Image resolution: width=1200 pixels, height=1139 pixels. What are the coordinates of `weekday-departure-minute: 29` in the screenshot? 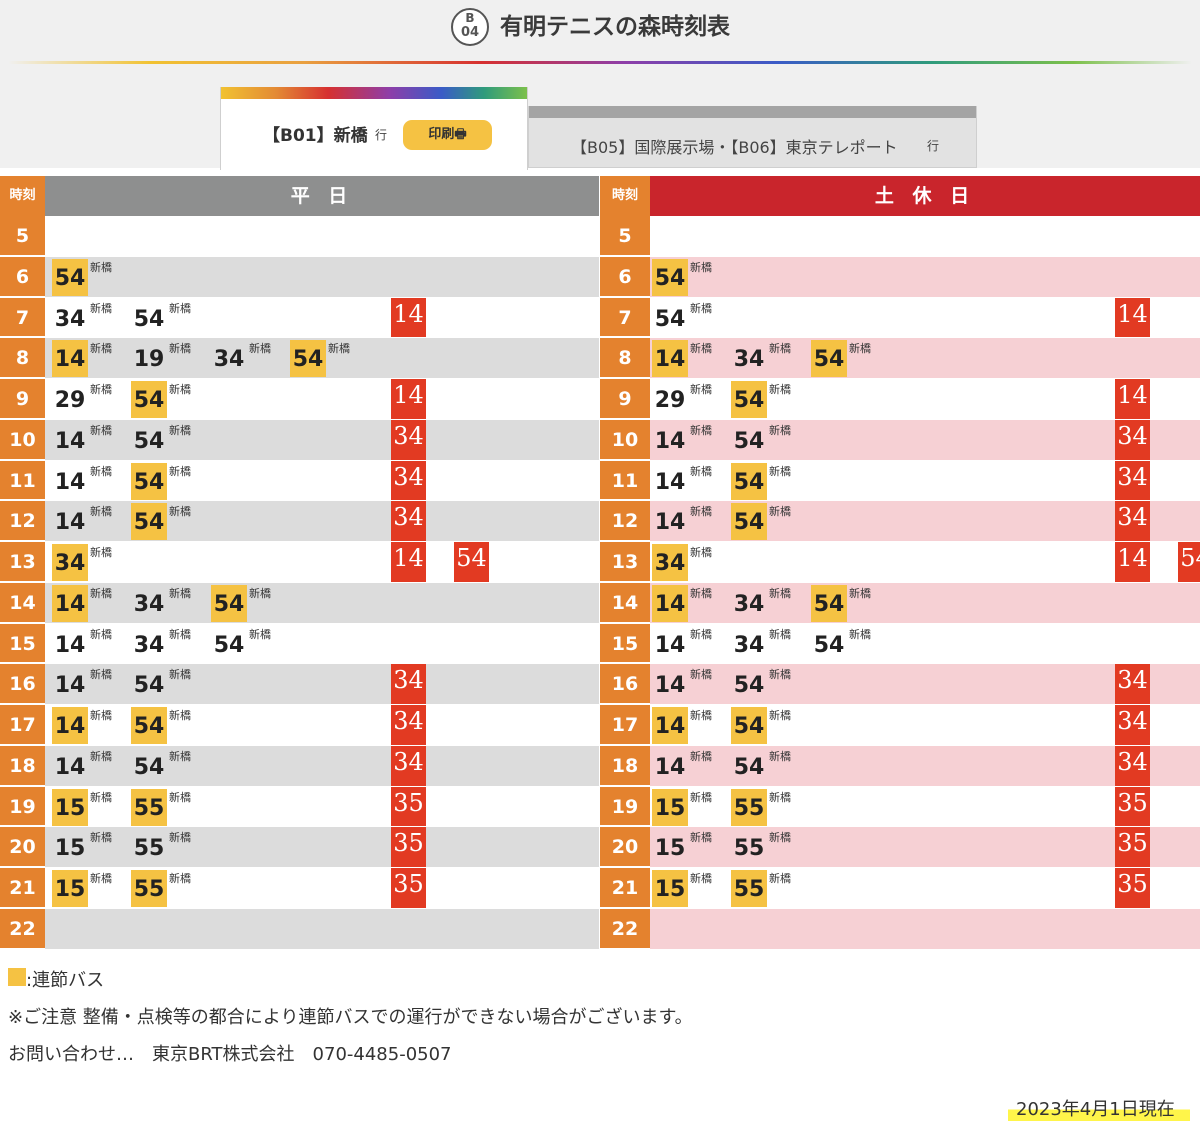 It's located at (70, 400).